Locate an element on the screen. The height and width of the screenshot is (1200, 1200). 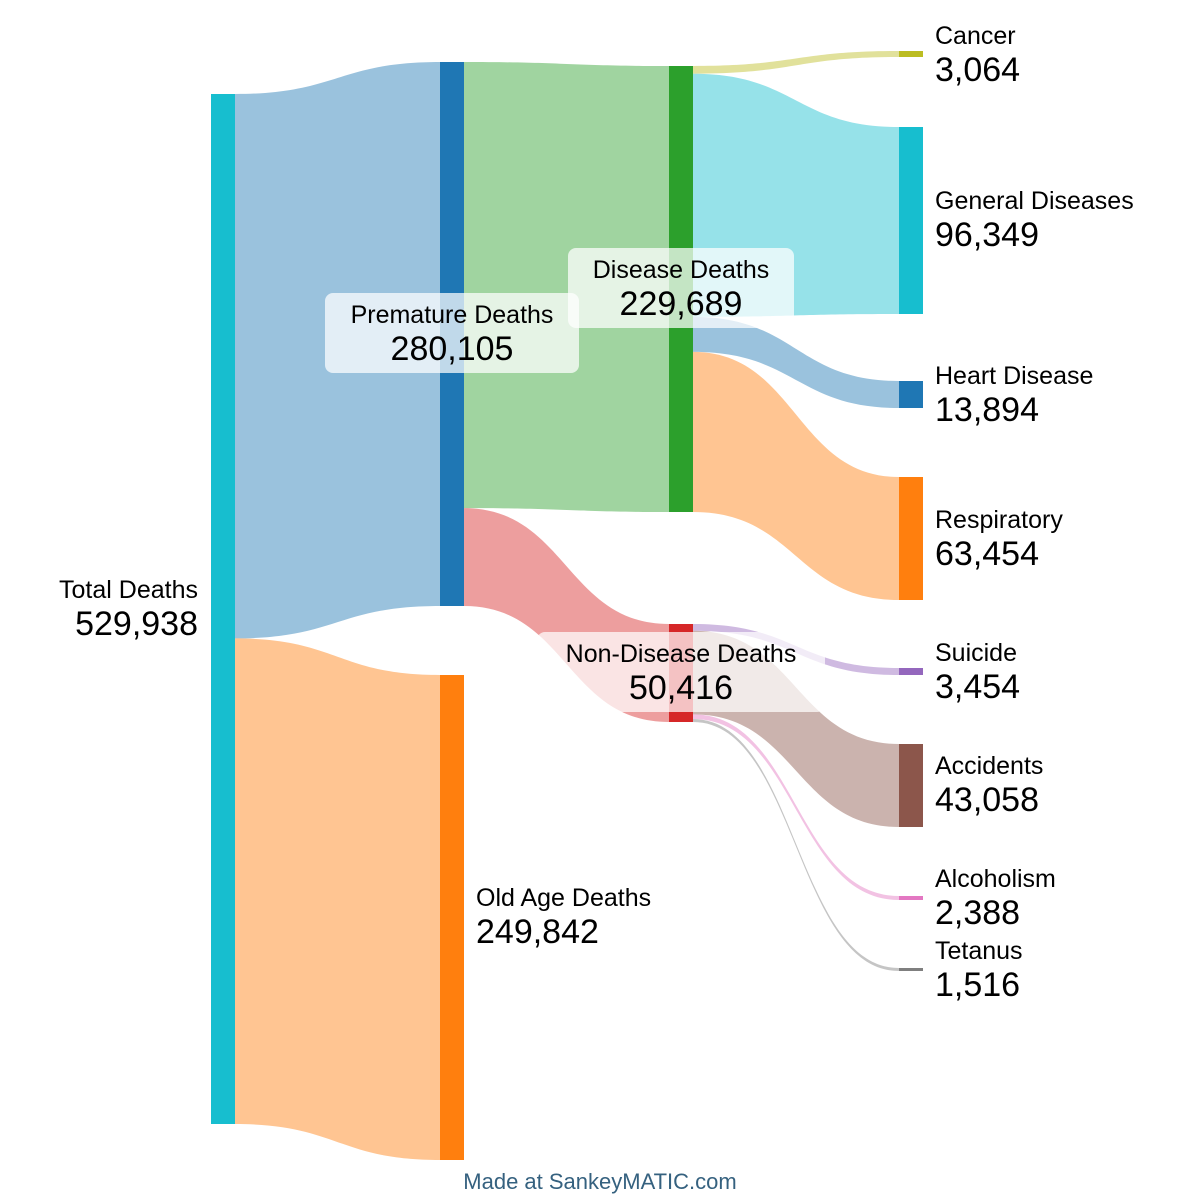
node-bar-respiratory is located at coordinates (911, 538).